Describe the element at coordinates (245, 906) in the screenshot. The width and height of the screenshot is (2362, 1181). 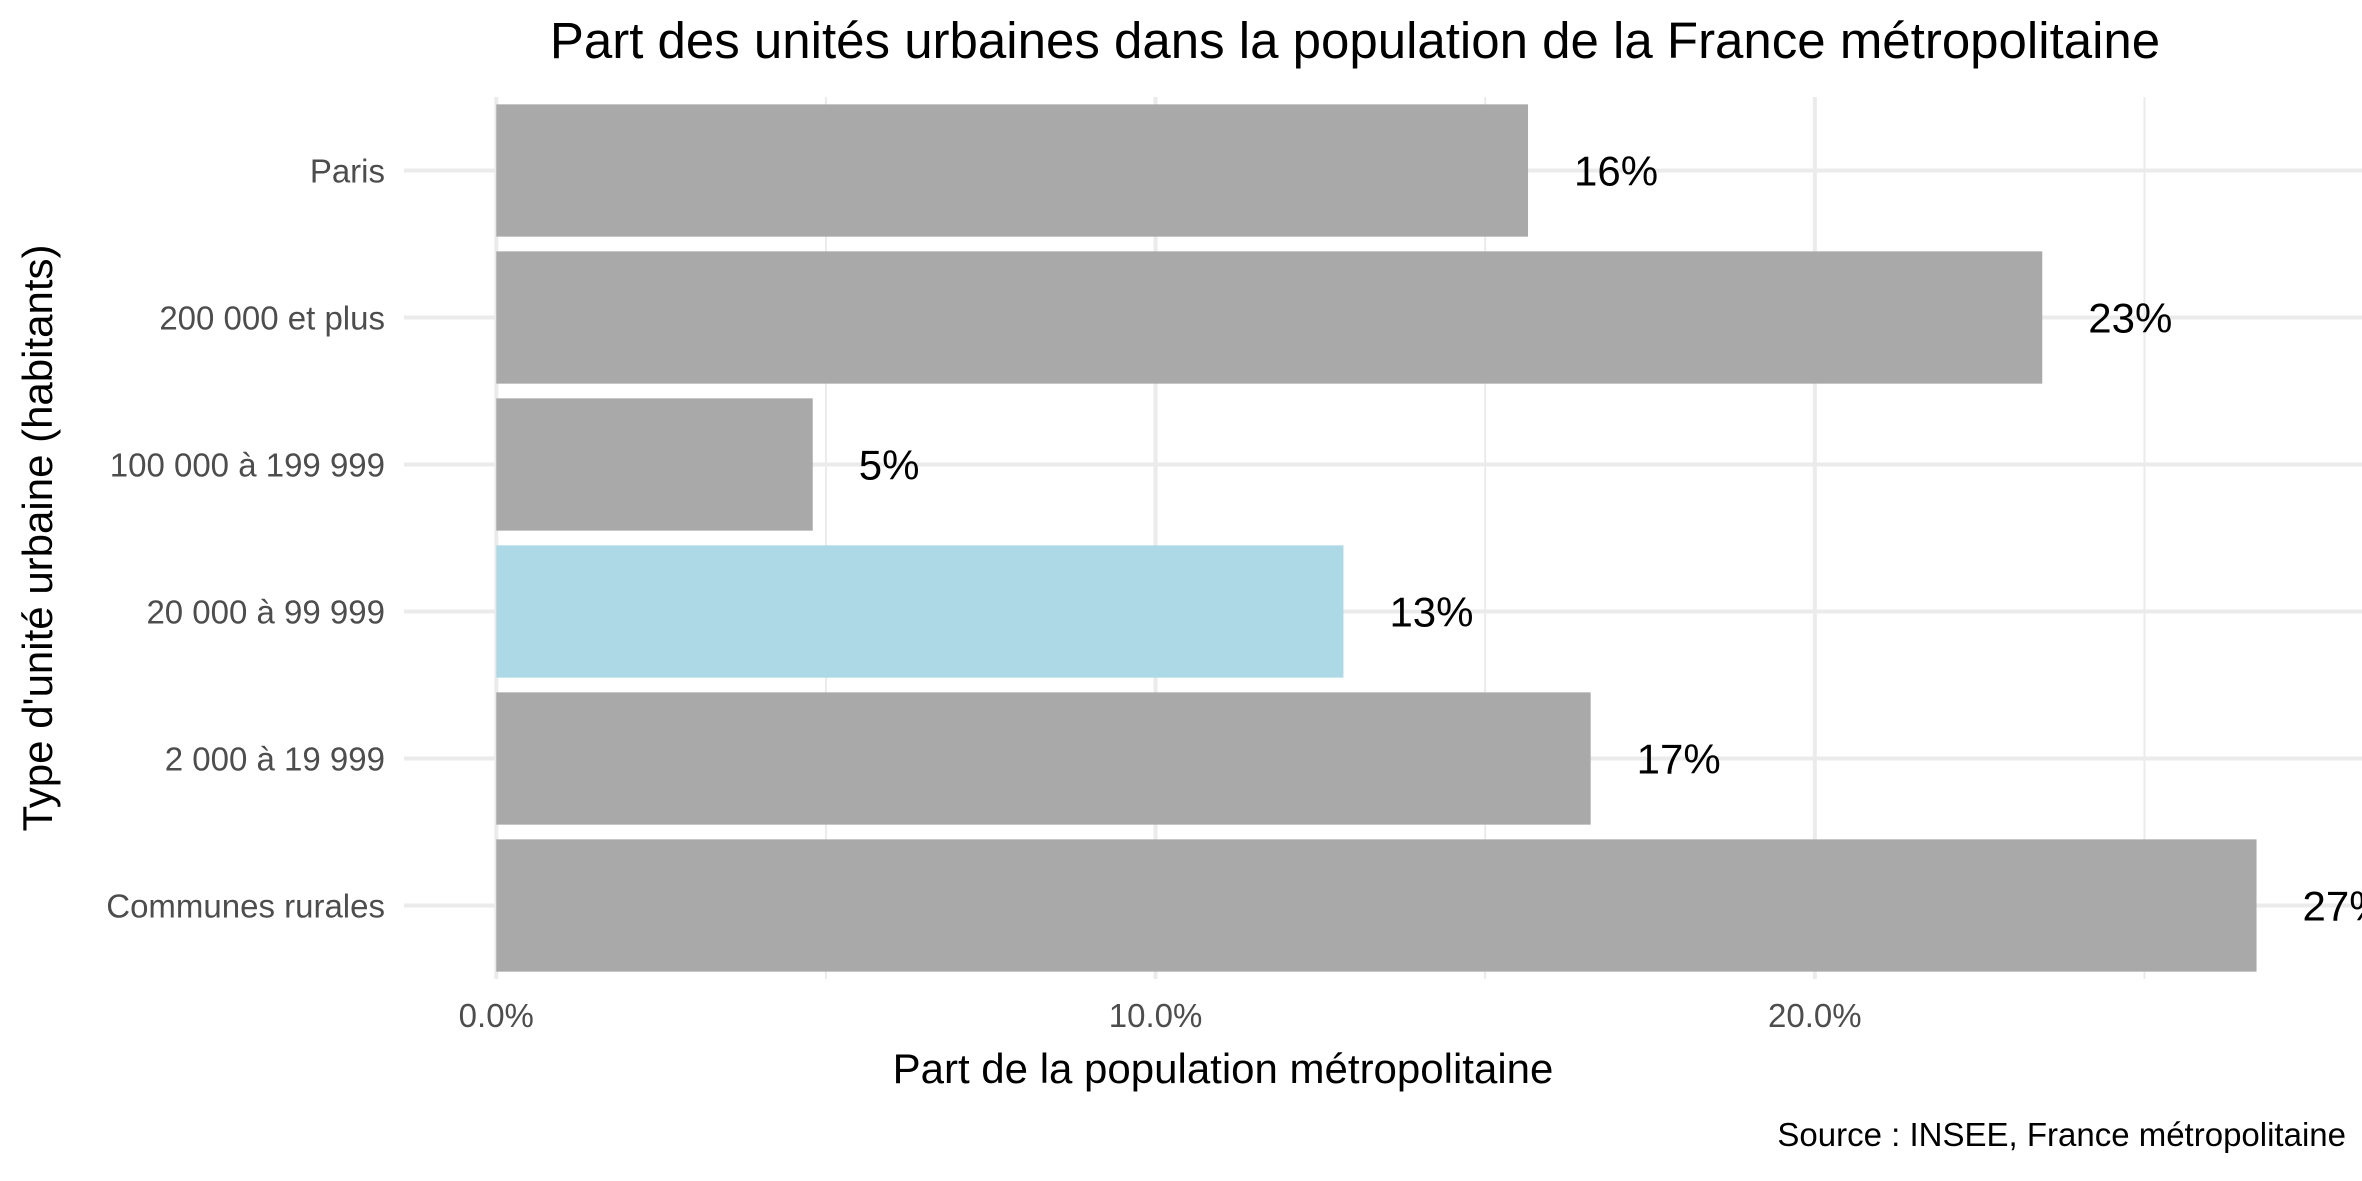
I see `y-tick-label: Communes rurales` at that location.